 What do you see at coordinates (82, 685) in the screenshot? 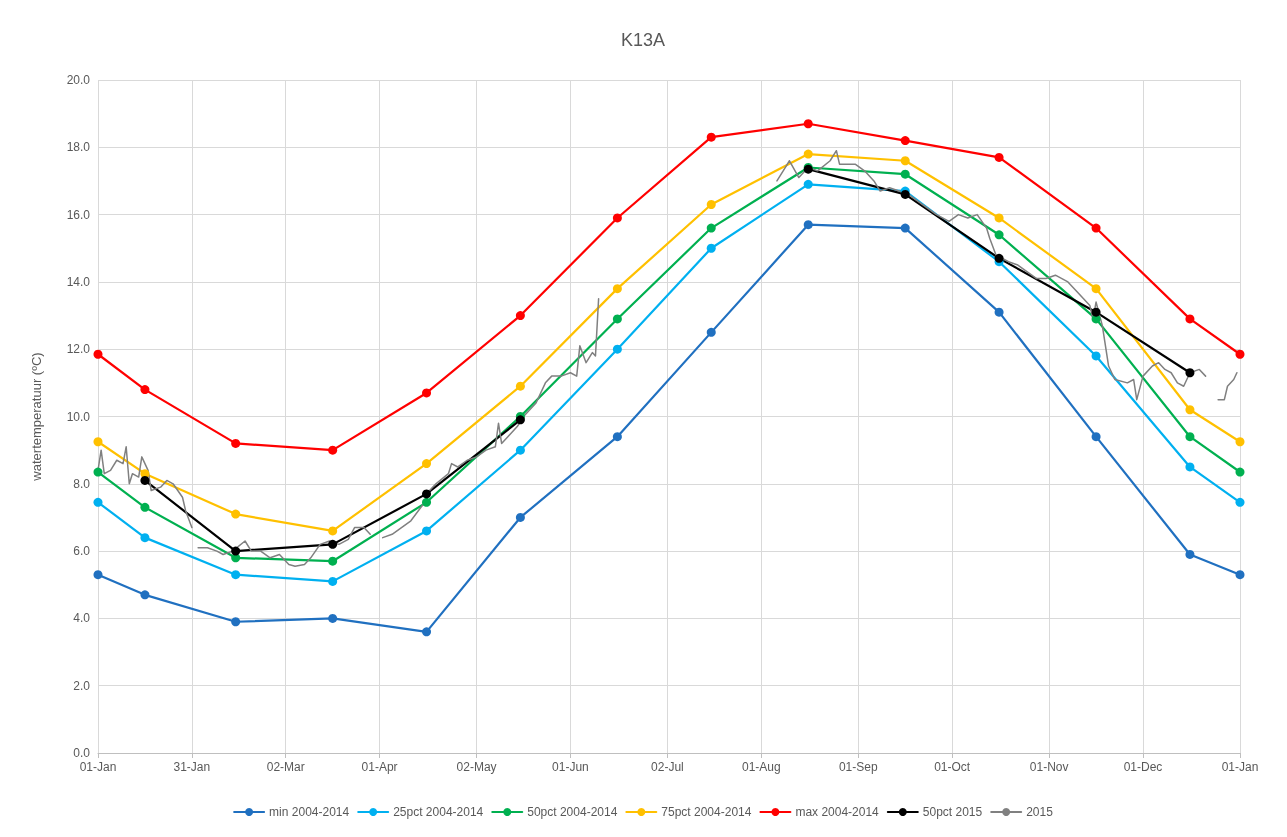
I see `y-tick-label: 2.0` at bounding box center [82, 685].